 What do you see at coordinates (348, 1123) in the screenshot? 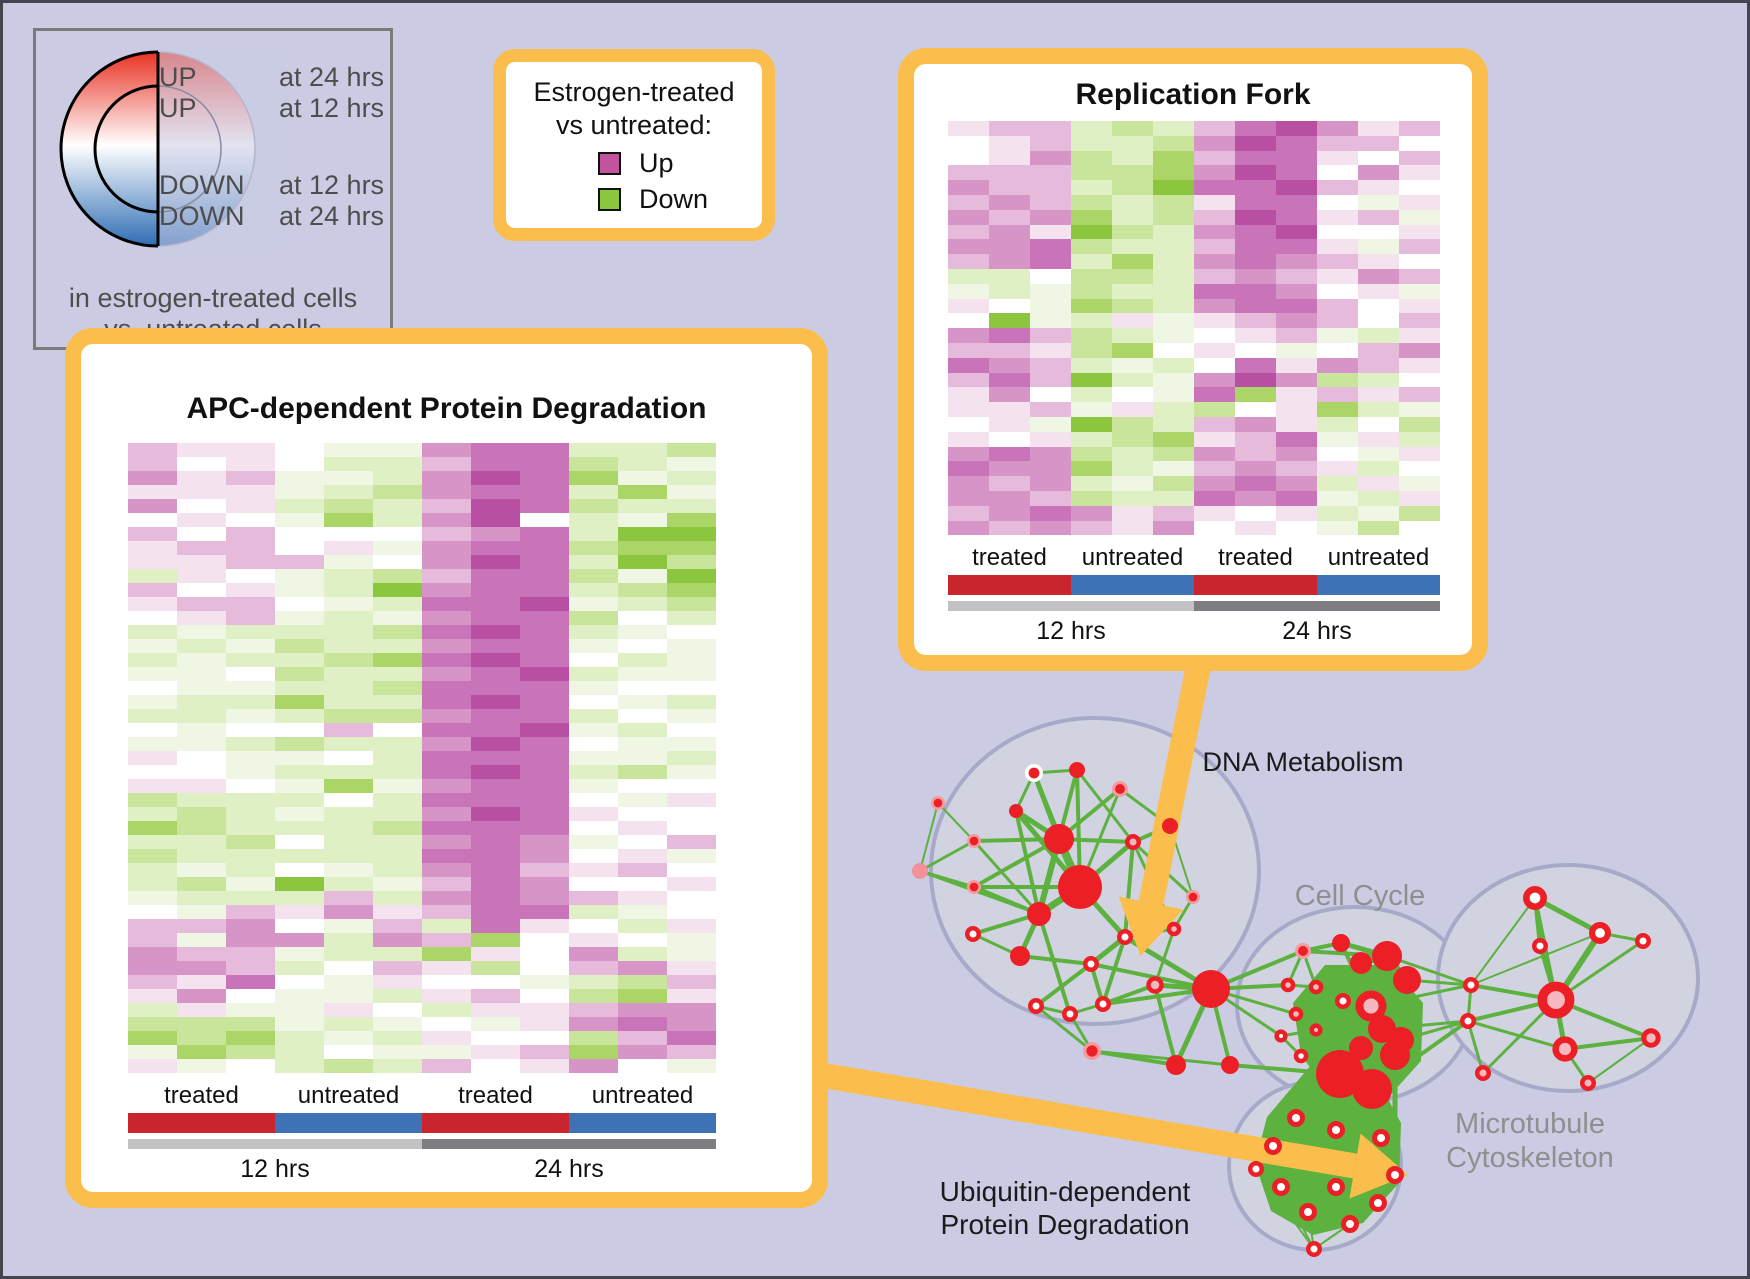
I see `untreated-bar` at bounding box center [348, 1123].